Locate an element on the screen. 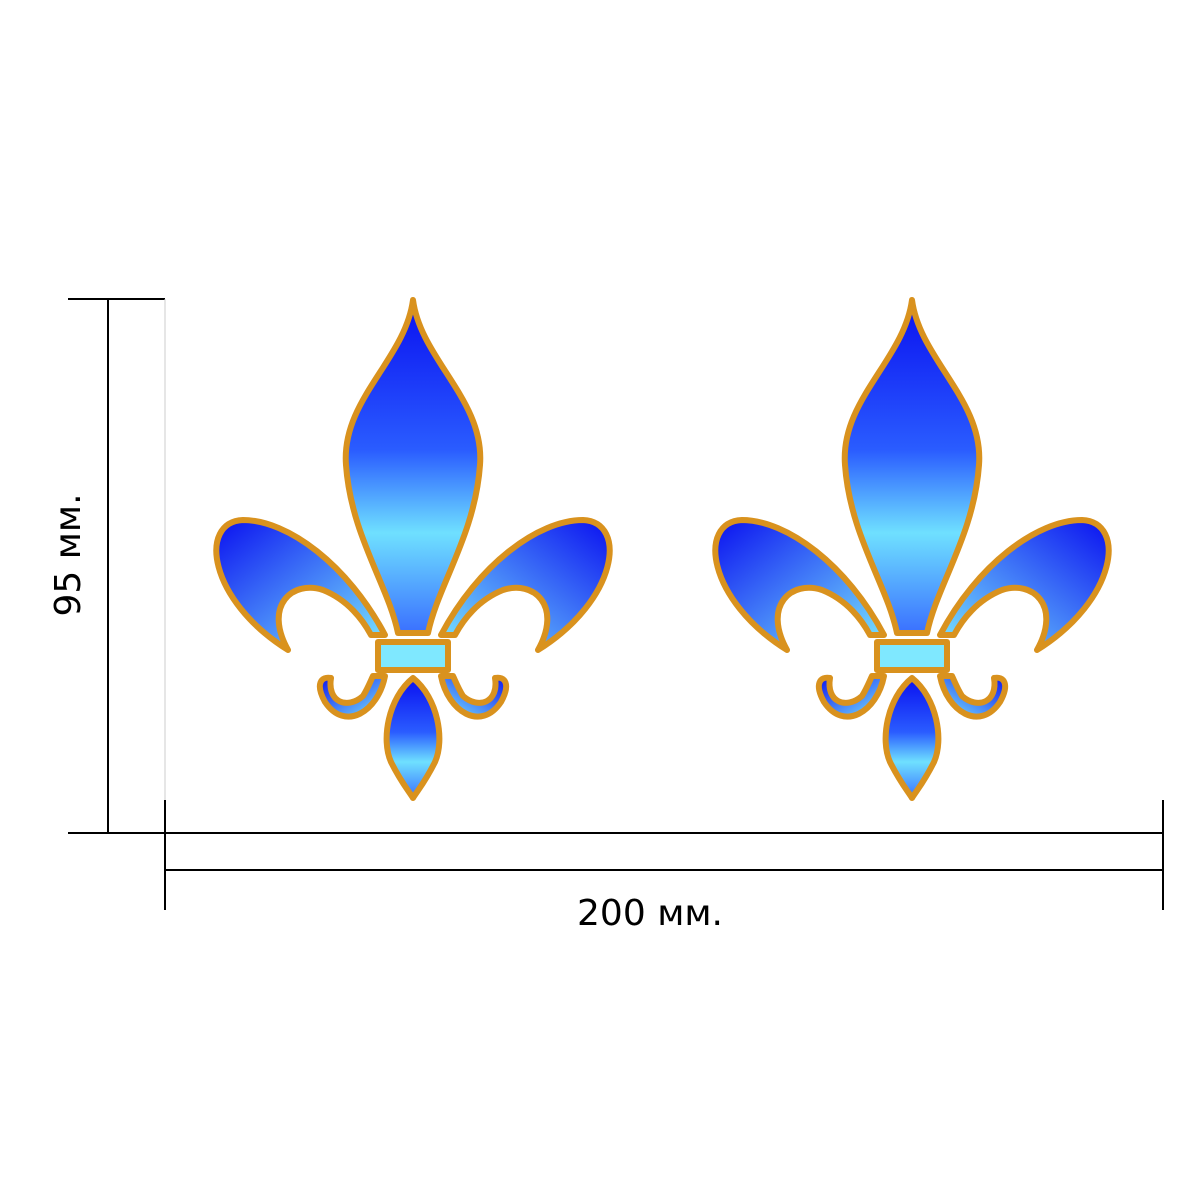 The height and width of the screenshot is (1200, 1200). fleur-de-lis-right is located at coordinates (911, 549).